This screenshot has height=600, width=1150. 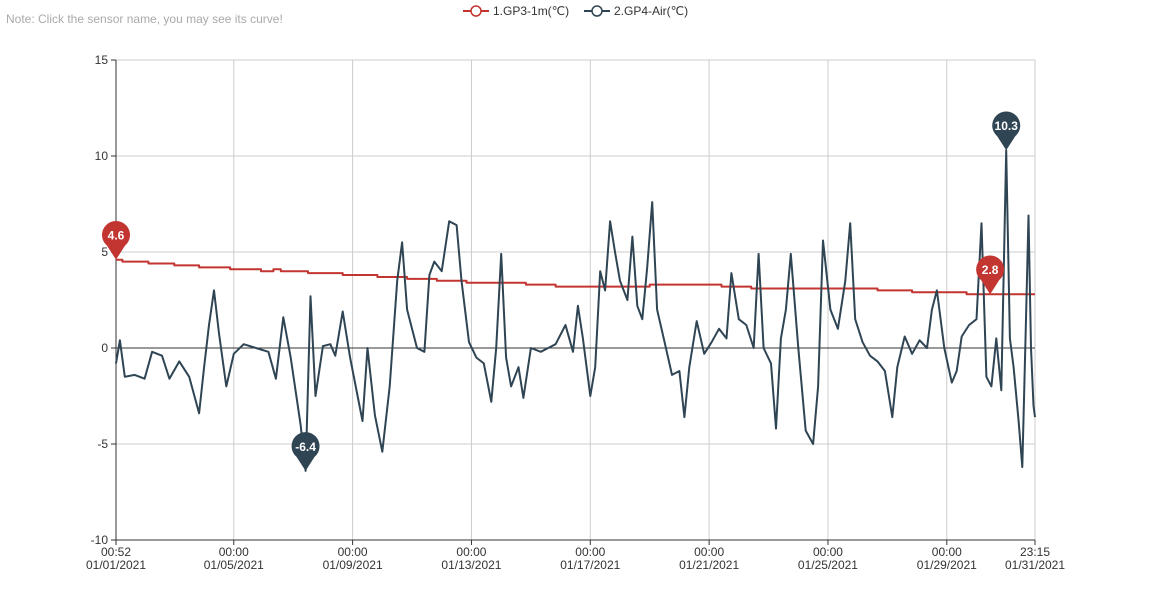 What do you see at coordinates (104, 252) in the screenshot?
I see `y-tick-label: 5` at bounding box center [104, 252].